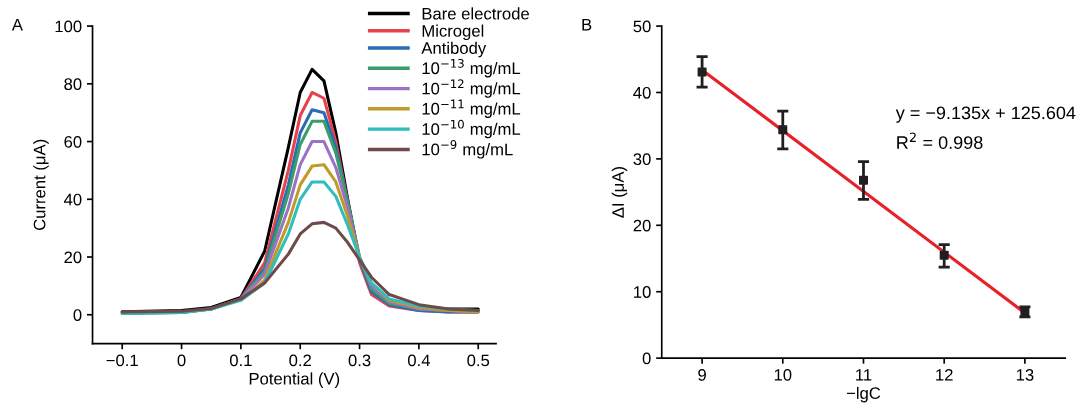  Describe the element at coordinates (940, 140) in the screenshot. I see `annotation: R$^{2}$ = 0.998` at that location.